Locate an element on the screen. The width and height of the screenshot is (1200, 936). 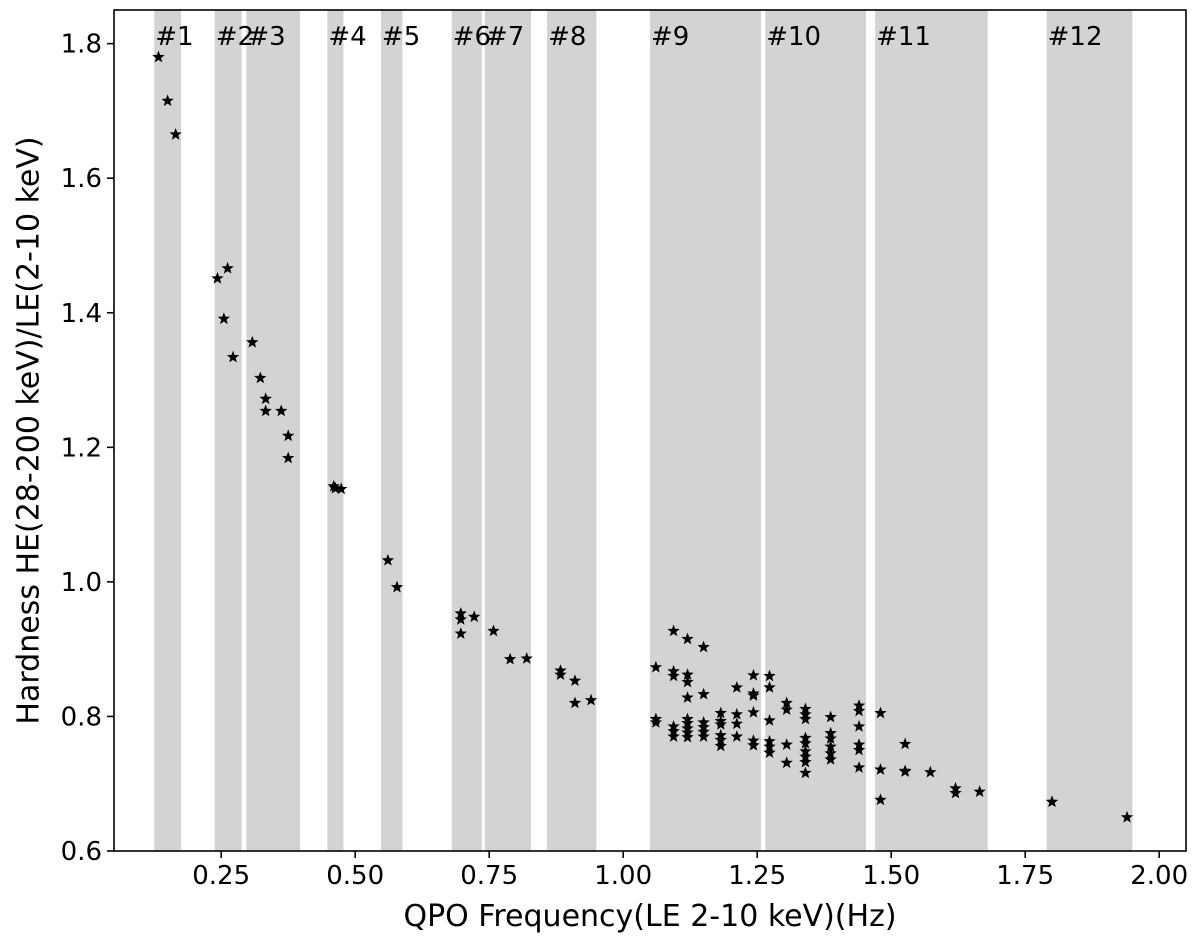
y-tick-label: 1.6 is located at coordinates (81, 179).